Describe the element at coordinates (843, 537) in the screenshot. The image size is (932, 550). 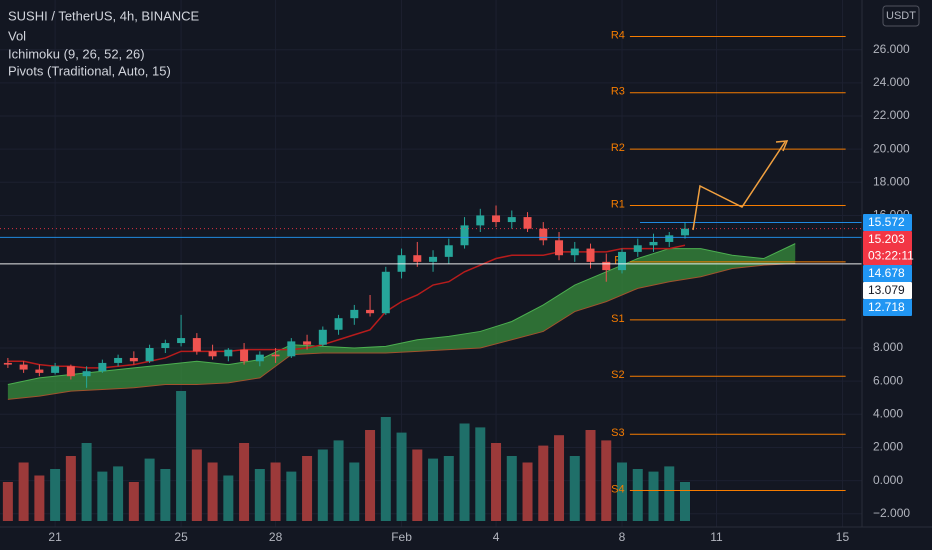
I see `x-tick-label: 15` at that location.